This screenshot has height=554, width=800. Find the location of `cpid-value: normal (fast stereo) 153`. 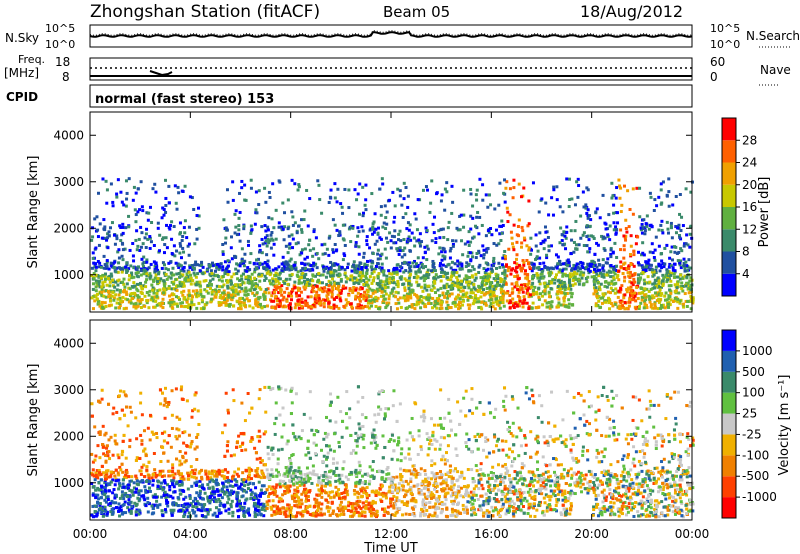

cpid-value: normal (fast stereo) 153 is located at coordinates (184, 99).